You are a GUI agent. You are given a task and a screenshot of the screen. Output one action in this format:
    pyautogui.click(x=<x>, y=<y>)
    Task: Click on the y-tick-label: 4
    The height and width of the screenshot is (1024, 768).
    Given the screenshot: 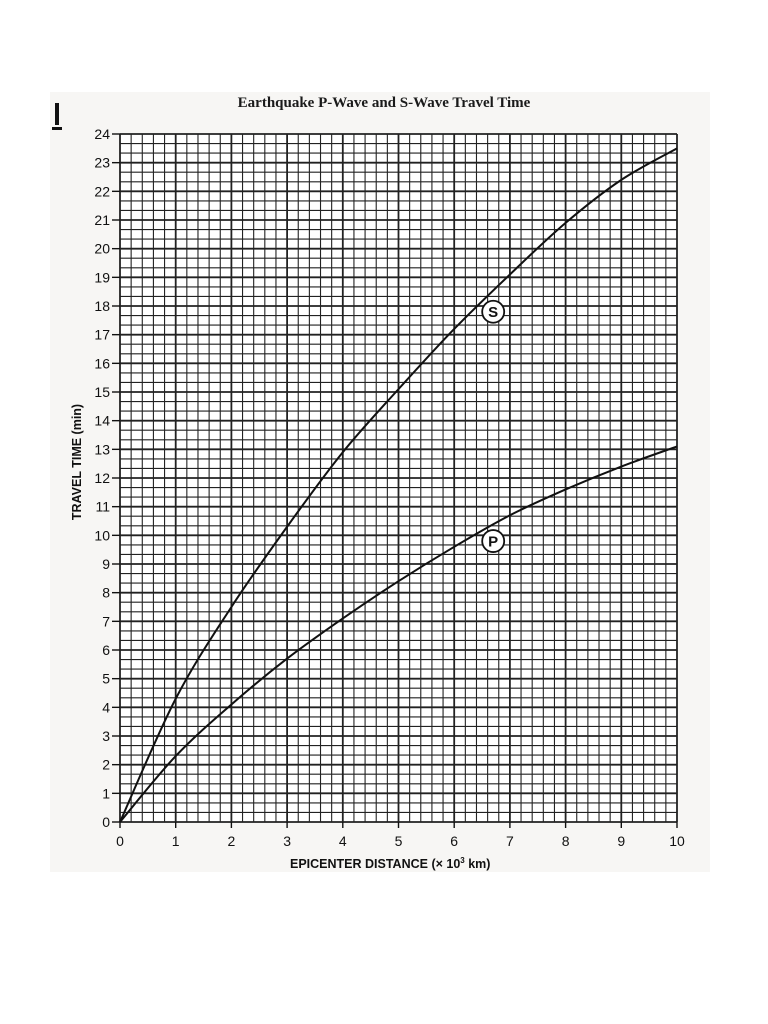 What is the action you would take?
    pyautogui.click(x=106, y=707)
    